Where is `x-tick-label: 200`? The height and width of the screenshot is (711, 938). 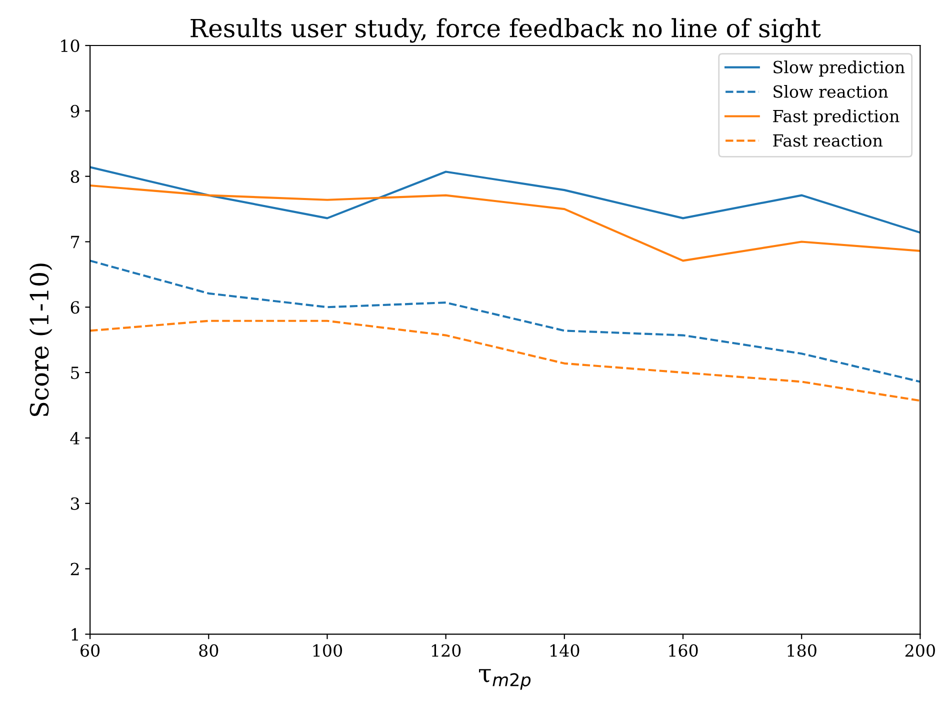
x-tick-label: 200 is located at coordinates (920, 650).